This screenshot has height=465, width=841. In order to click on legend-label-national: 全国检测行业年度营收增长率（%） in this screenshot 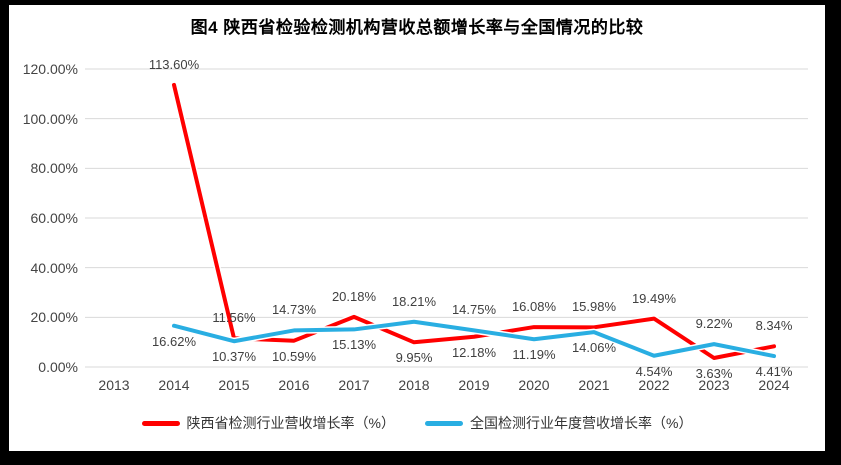, I will do `click(581, 423)`.